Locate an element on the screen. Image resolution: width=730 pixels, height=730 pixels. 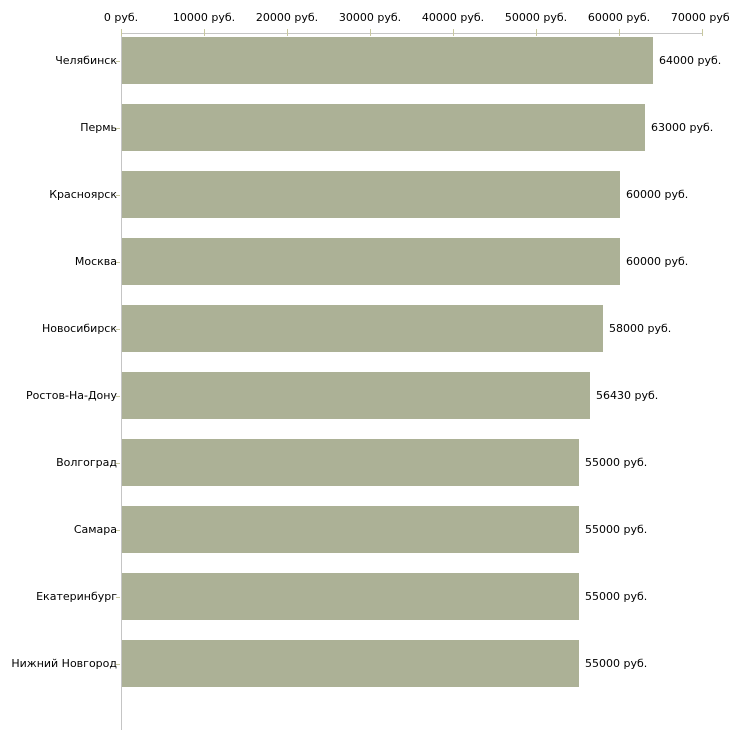
x-axis-tick-label: 30000 руб. is located at coordinates (370, 17).